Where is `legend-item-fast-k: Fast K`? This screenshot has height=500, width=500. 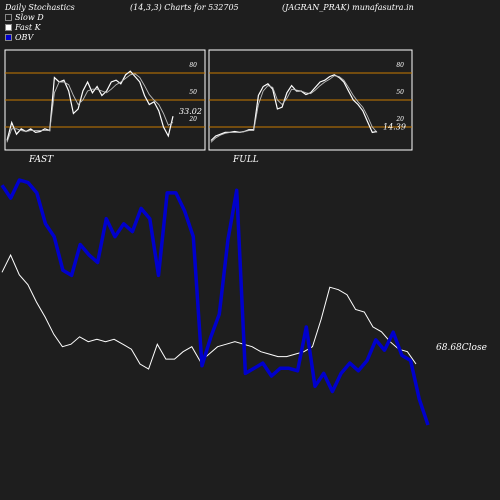 legend-item-fast-k: Fast K is located at coordinates (23, 27).